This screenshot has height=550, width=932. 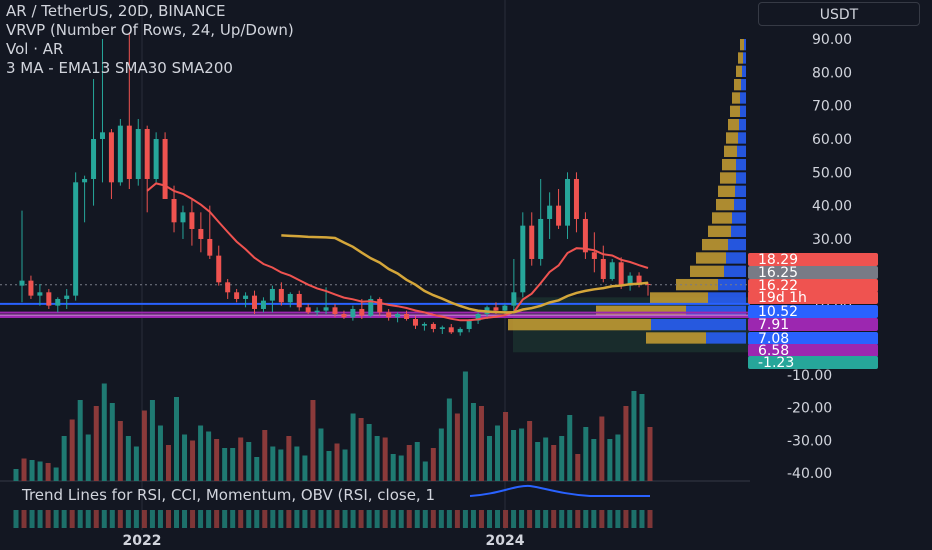 I want to click on time-axis: 2022 2024, so click(x=324, y=541).